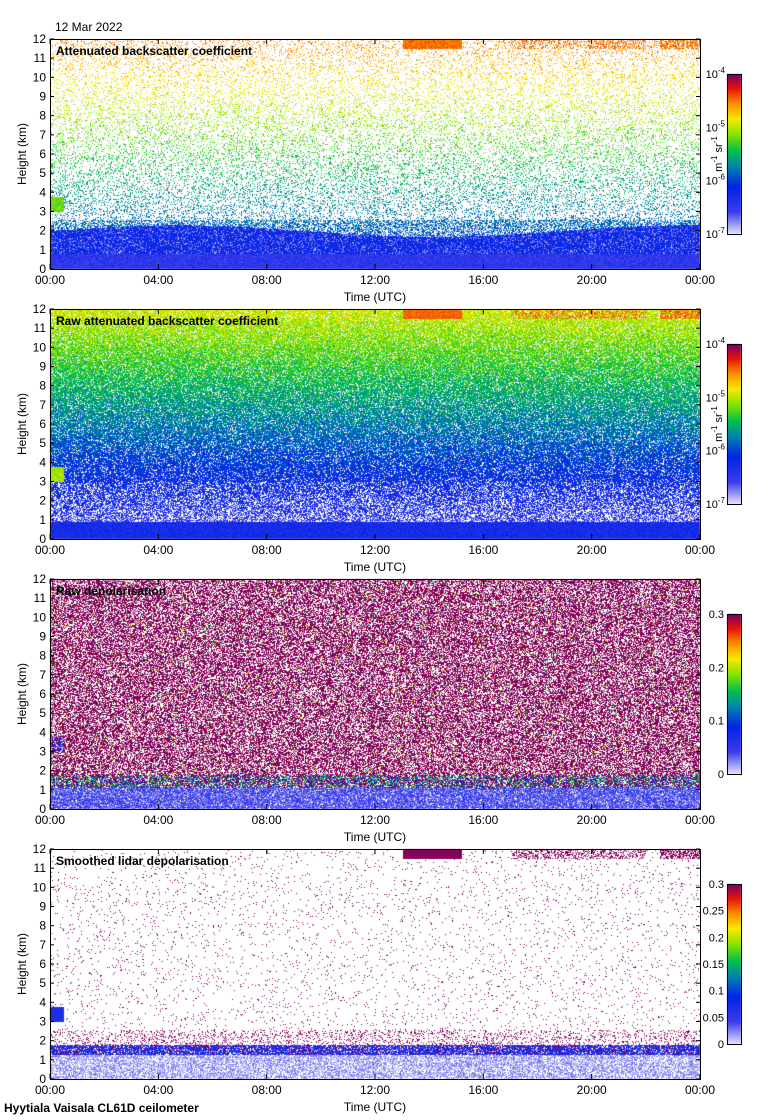 This screenshot has height=1120, width=780. Describe the element at coordinates (592, 820) in the screenshot. I see `panel-3-xtick-label: 20:00` at that location.